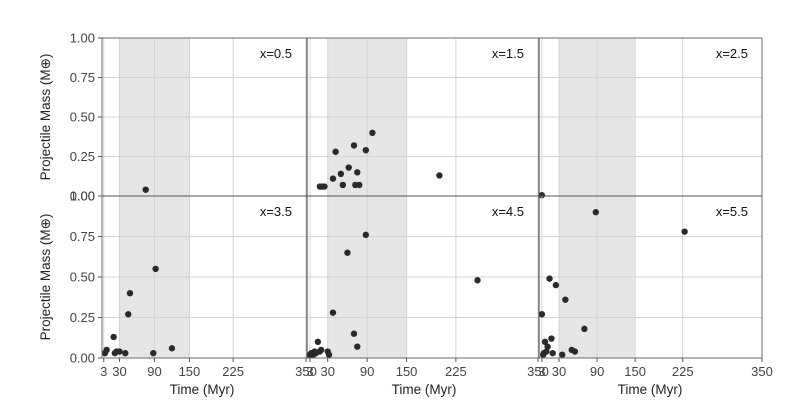 This screenshot has height=400, width=800. What do you see at coordinates (202, 389) in the screenshot?
I see `x-axis-title-col-0: Time (Myr)` at bounding box center [202, 389].